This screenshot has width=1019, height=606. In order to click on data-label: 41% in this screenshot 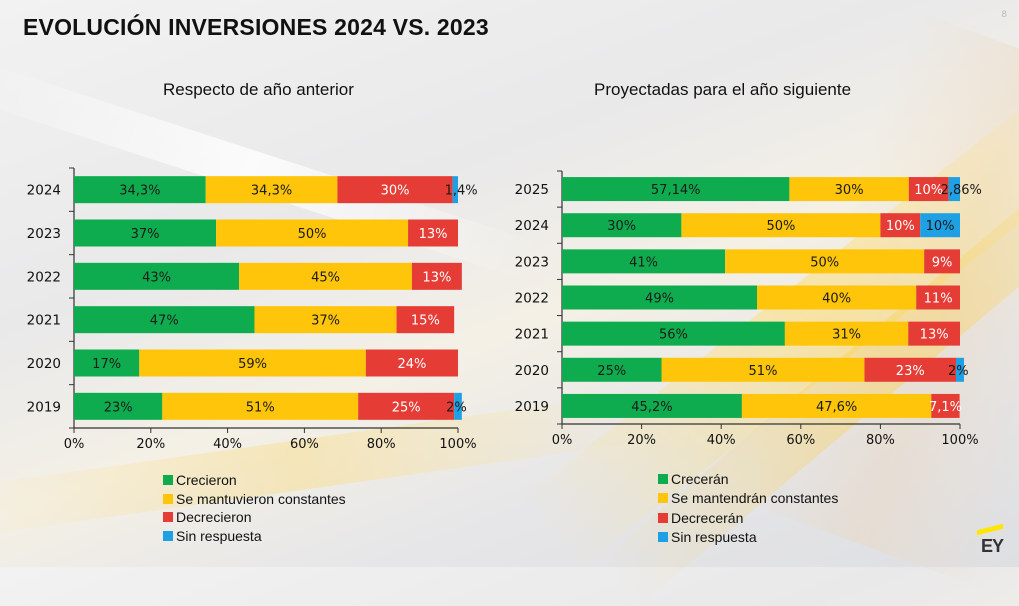, I will do `click(643, 262)`.